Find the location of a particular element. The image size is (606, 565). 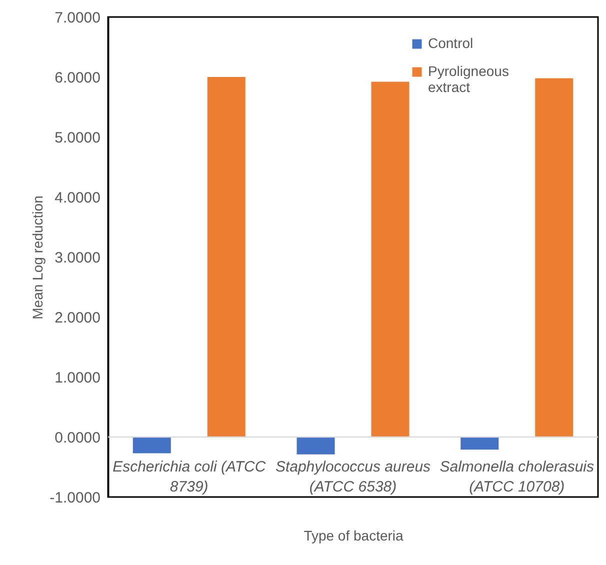

y-tick-label: 2.0000 is located at coordinates (77, 318).